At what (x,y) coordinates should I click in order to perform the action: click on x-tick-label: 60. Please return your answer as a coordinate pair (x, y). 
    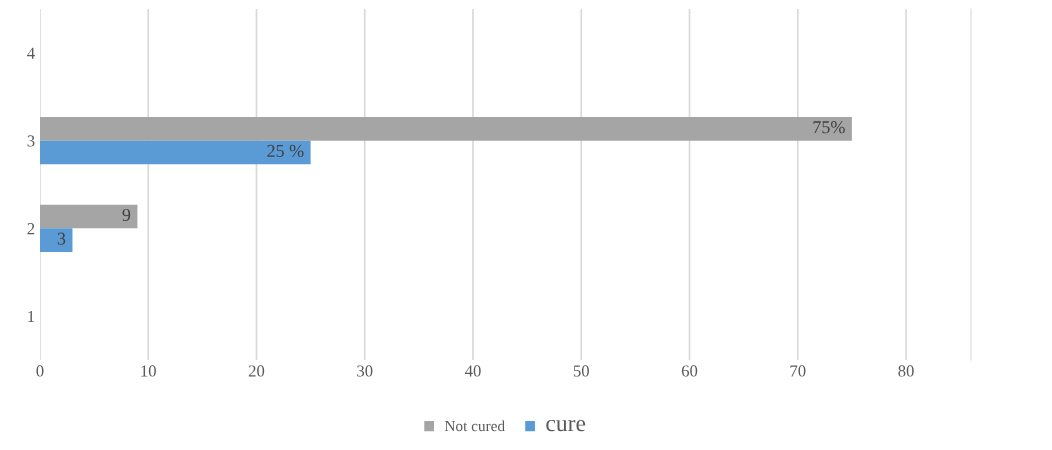
    Looking at the image, I should click on (689, 371).